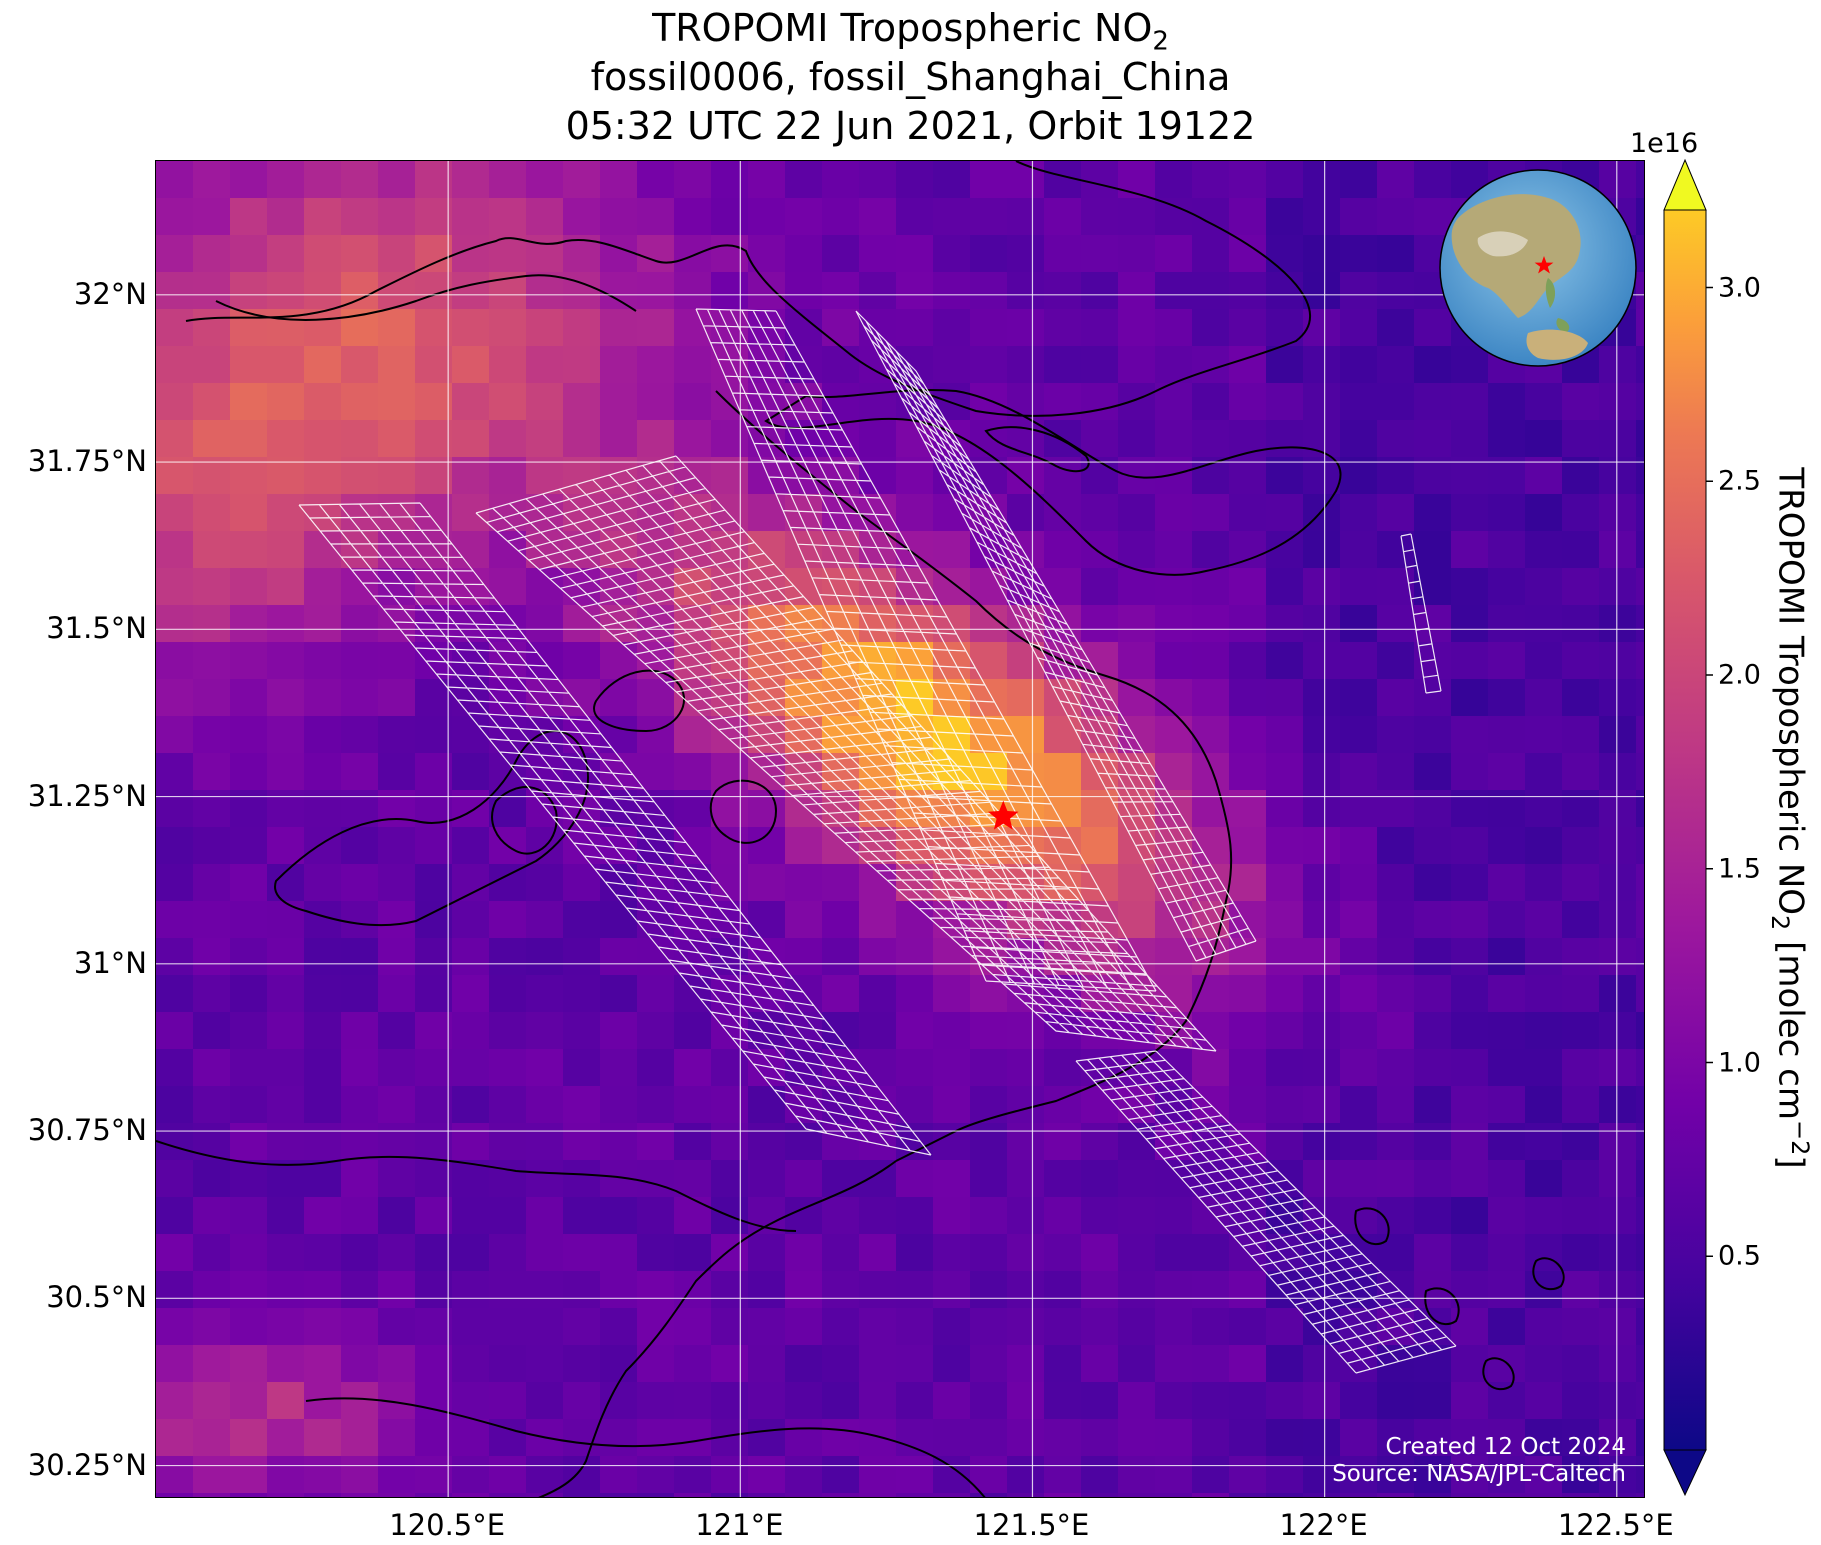 The height and width of the screenshot is (1545, 1821). What do you see at coordinates (476, 1186) in the screenshot?
I see `coastline-south` at bounding box center [476, 1186].